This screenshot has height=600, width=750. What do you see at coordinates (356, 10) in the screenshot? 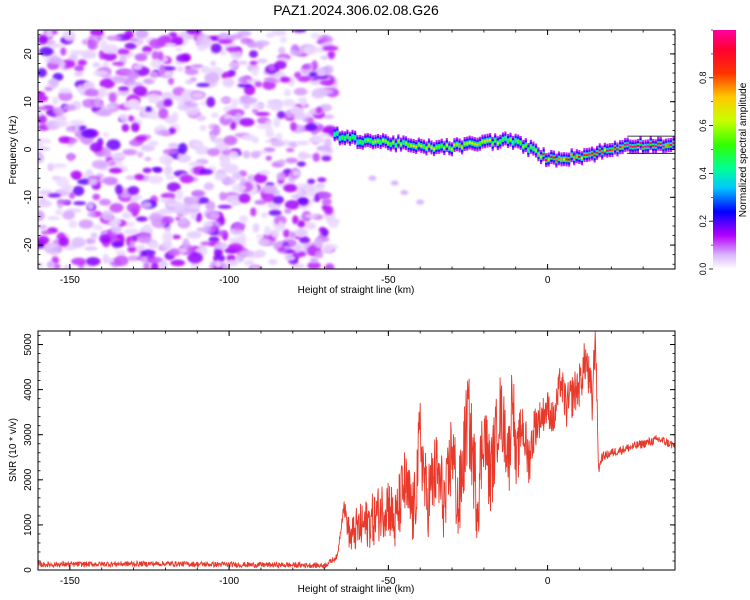
I see `figure-title: PAZ1.2024.306.02.08.G26` at bounding box center [356, 10].